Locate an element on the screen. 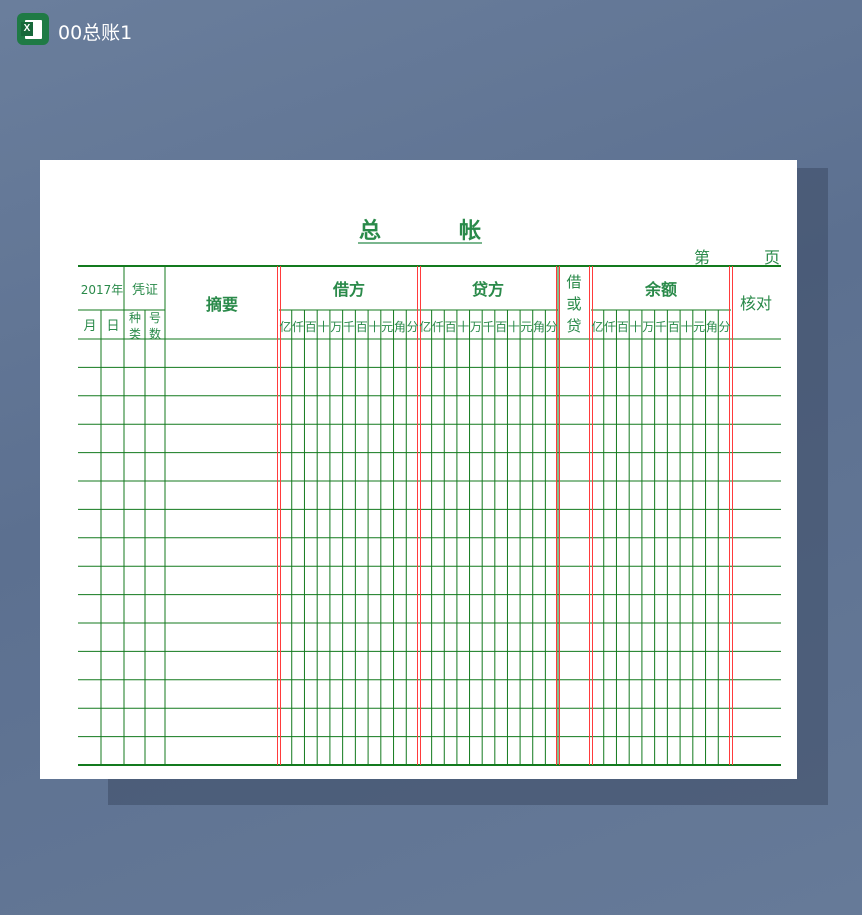  credit-header: 贷方 is located at coordinates (488, 289).